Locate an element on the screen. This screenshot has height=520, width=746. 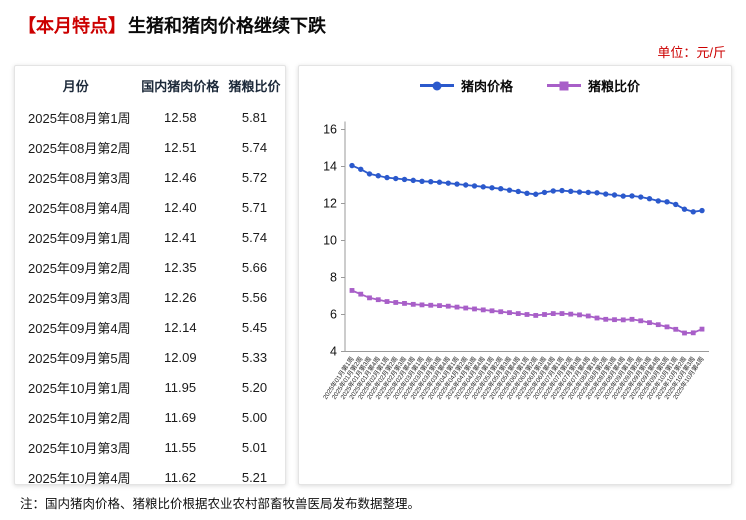
month-cell: 2025年10月第2周 is located at coordinates (79, 418).